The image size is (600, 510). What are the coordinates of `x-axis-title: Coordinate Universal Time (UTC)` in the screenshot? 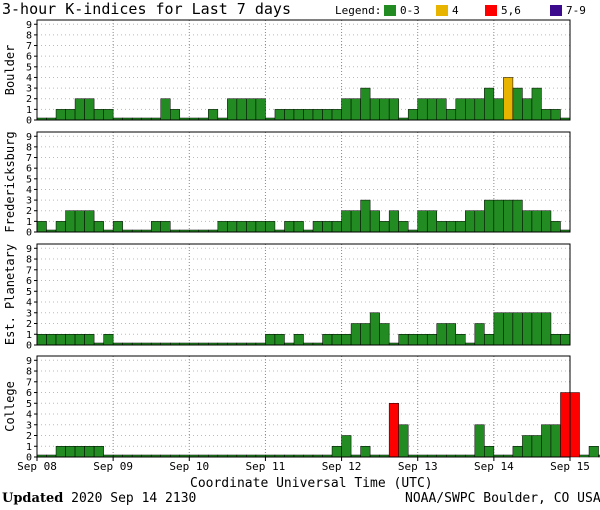 It's located at (311, 483).